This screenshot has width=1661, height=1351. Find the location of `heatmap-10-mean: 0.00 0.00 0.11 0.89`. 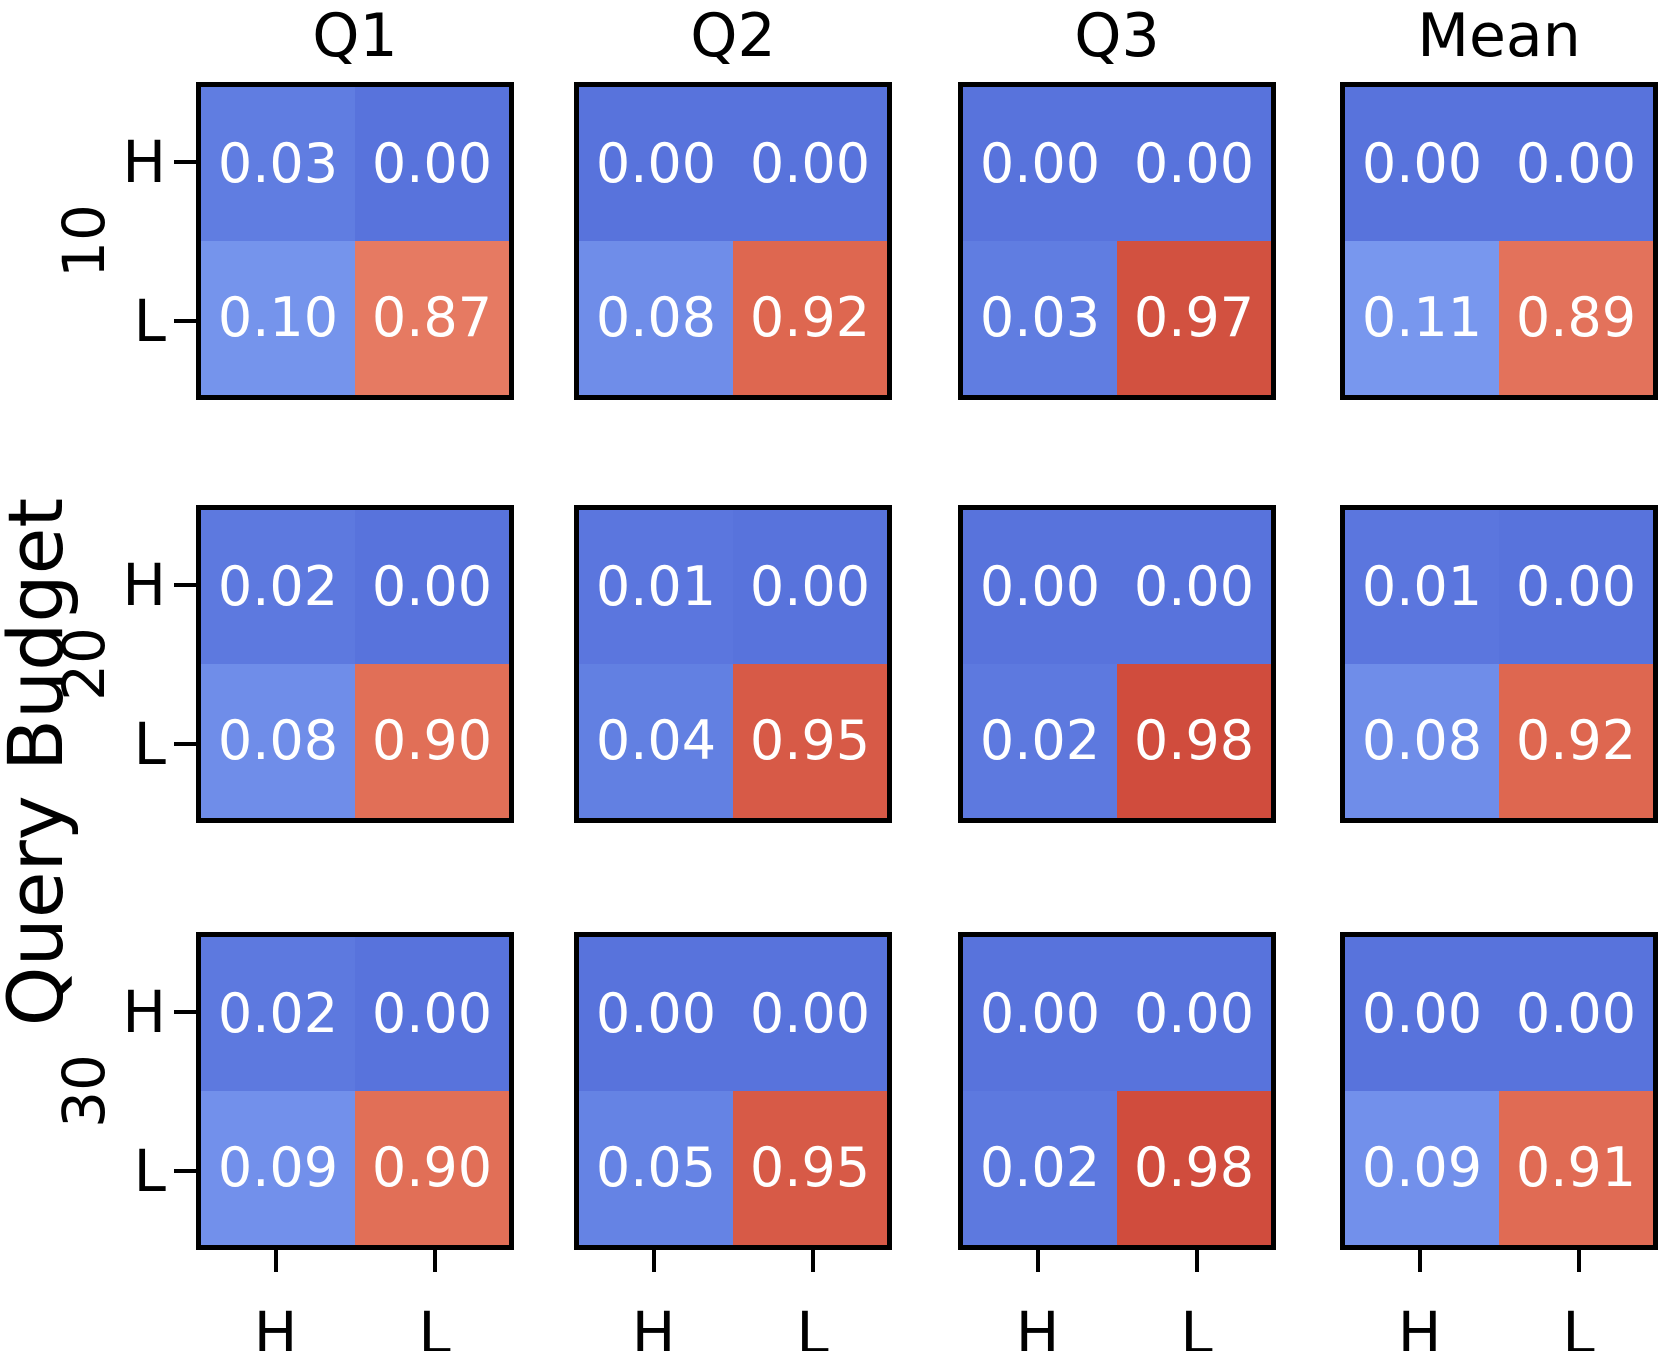

heatmap-10-mean: 0.00 0.00 0.11 0.89 is located at coordinates (1499, 241).